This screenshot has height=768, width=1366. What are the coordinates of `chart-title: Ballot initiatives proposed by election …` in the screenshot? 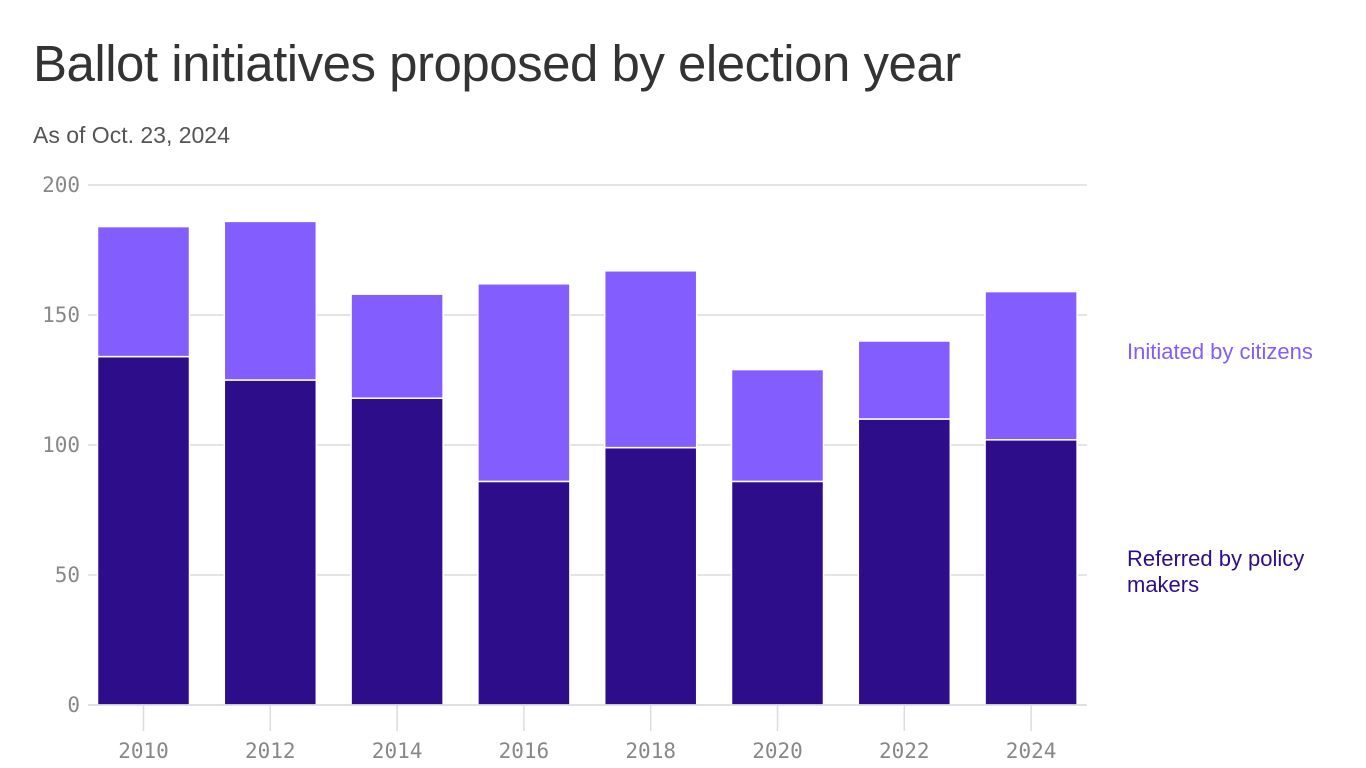 It's located at (497, 63).